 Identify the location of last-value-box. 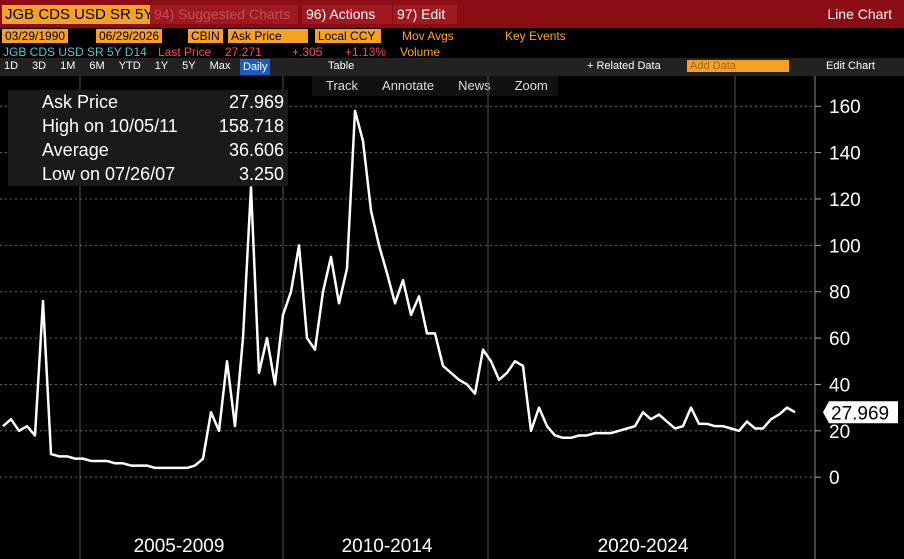
(860, 412).